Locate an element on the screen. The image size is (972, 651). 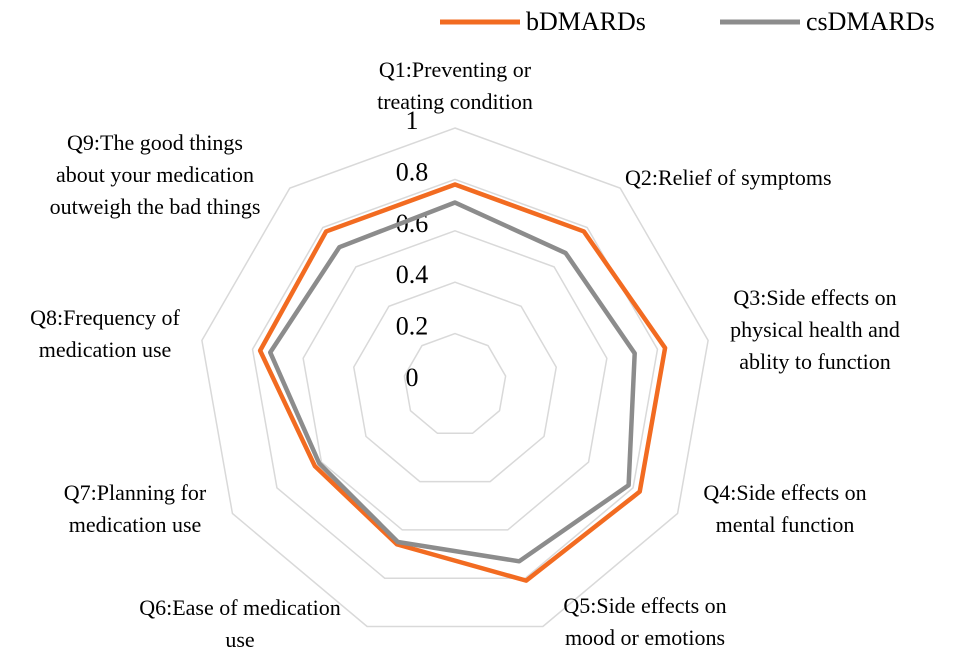
axis-label: mood or emotions is located at coordinates (645, 637).